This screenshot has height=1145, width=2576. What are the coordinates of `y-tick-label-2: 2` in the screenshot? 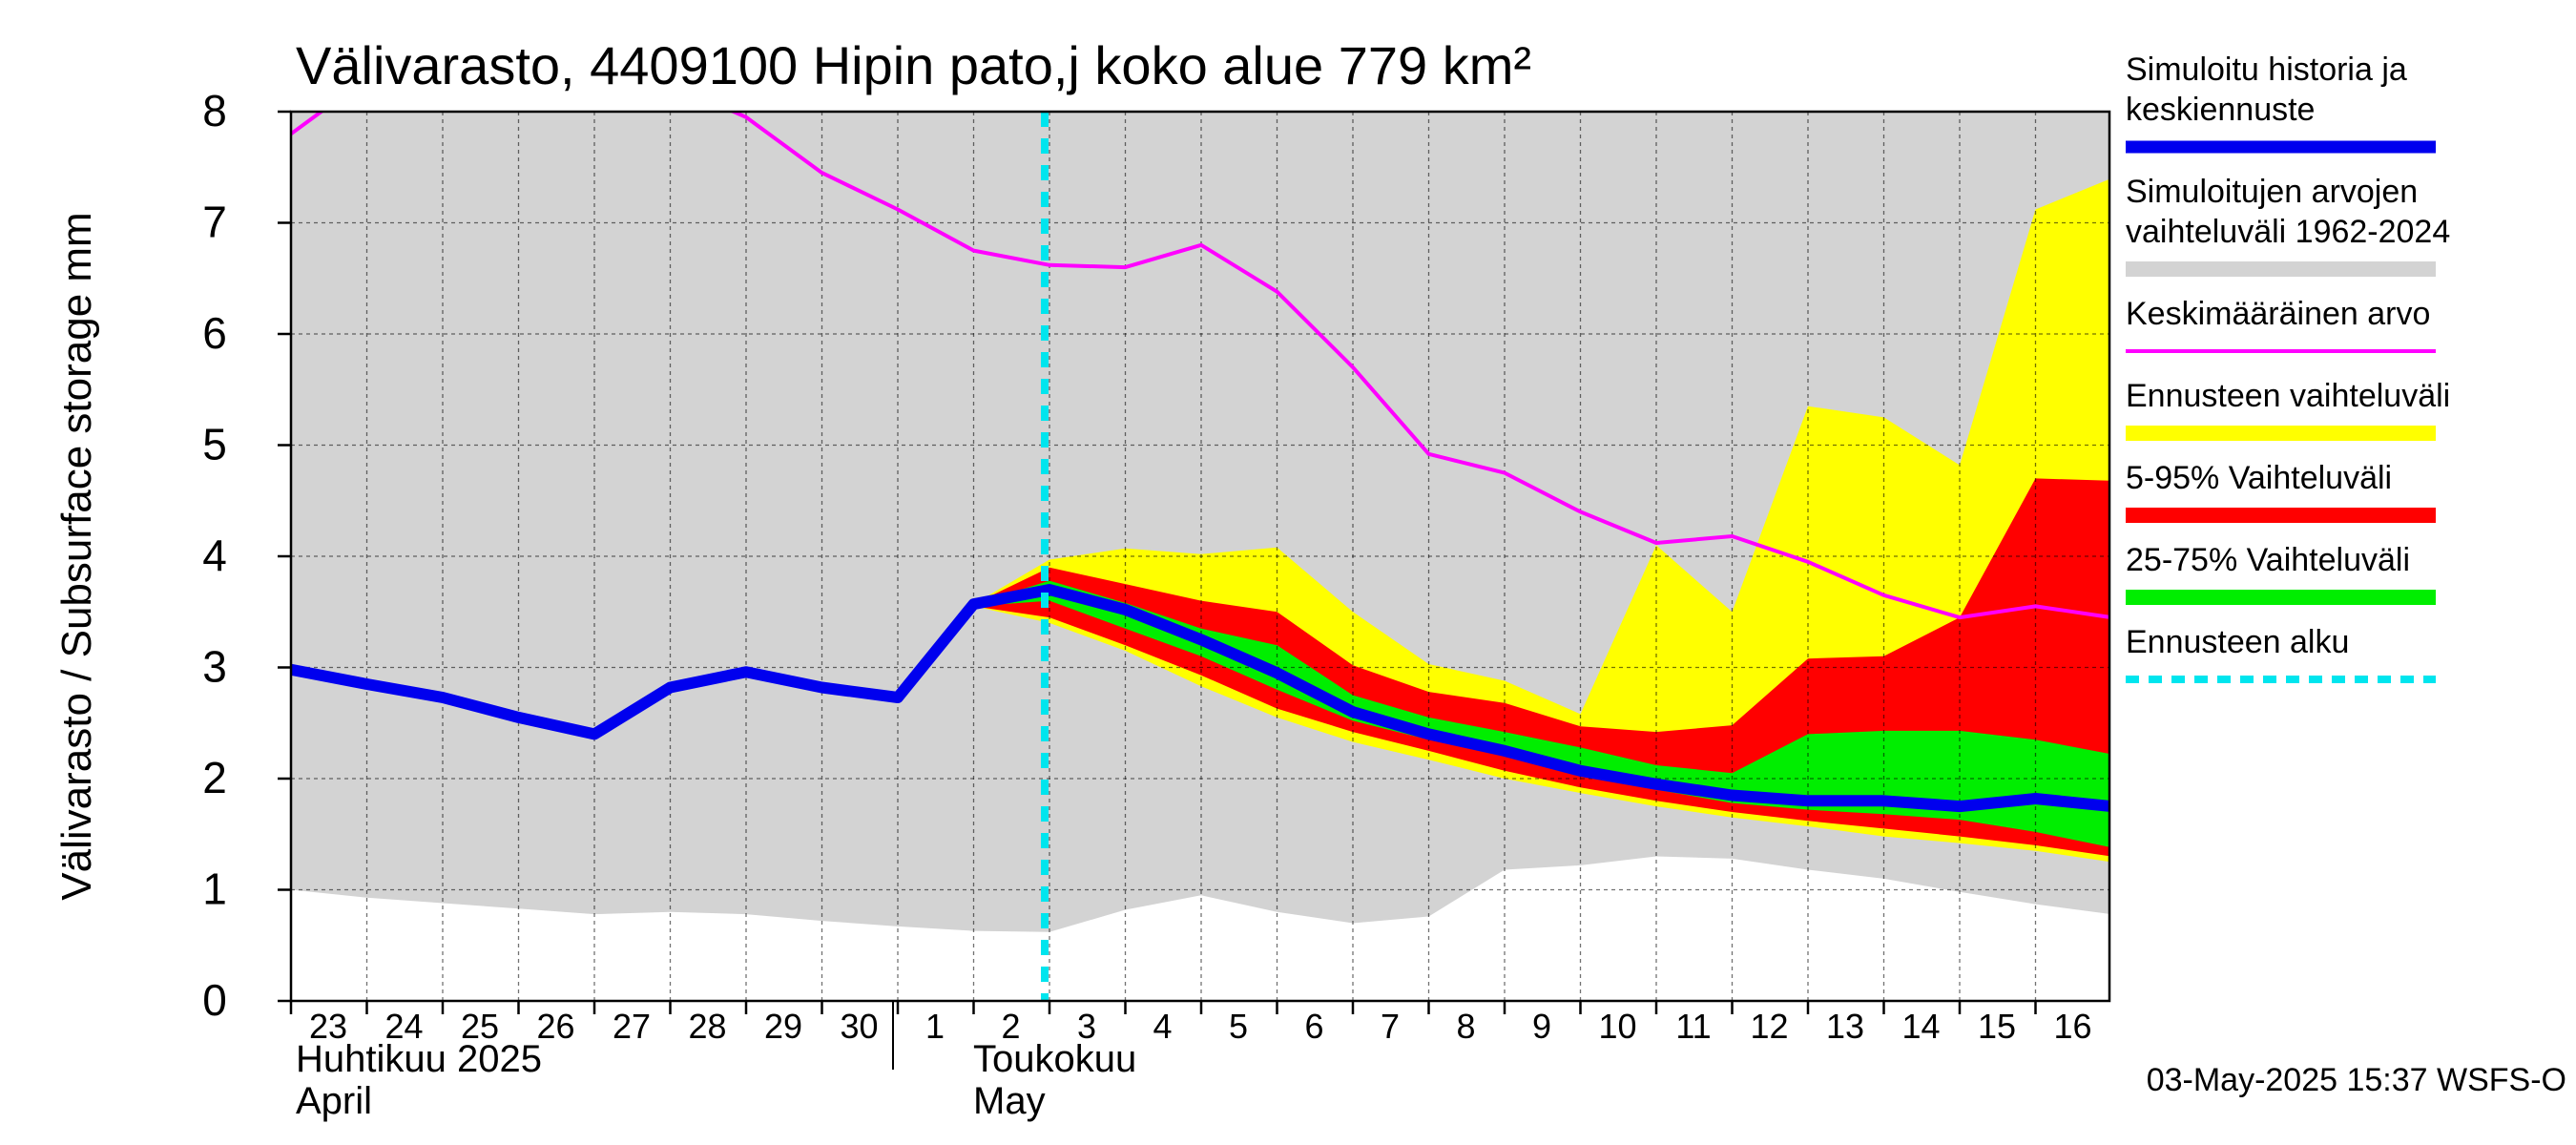 It's located at (214, 777).